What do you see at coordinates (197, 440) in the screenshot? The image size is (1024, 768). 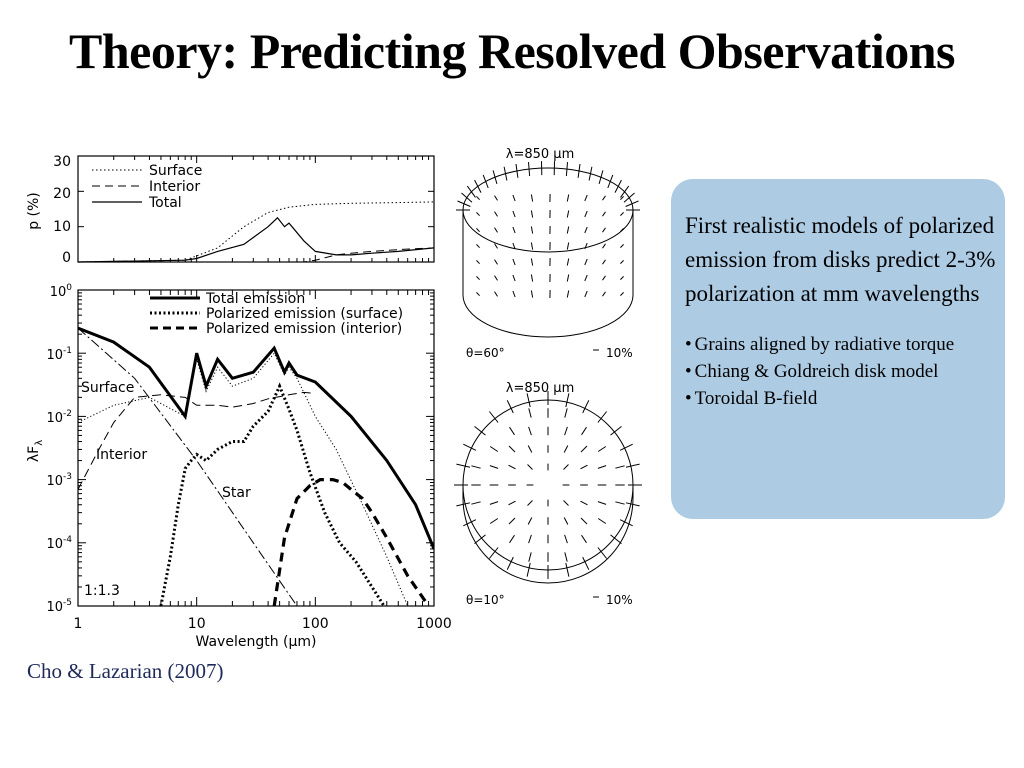 I see `series-line-interior` at bounding box center [197, 440].